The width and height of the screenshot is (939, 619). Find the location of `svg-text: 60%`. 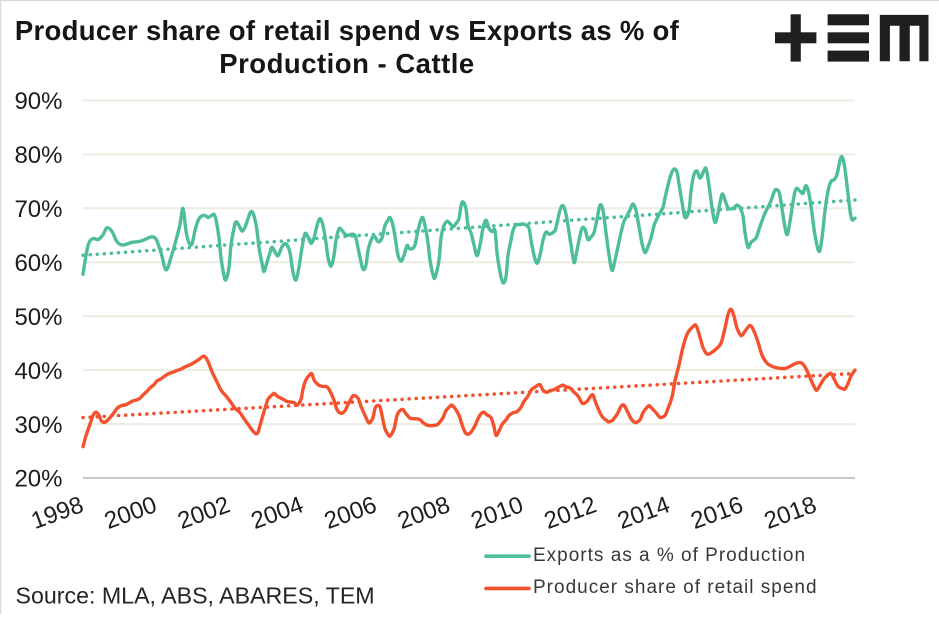

svg-text: 60% is located at coordinates (38, 263).